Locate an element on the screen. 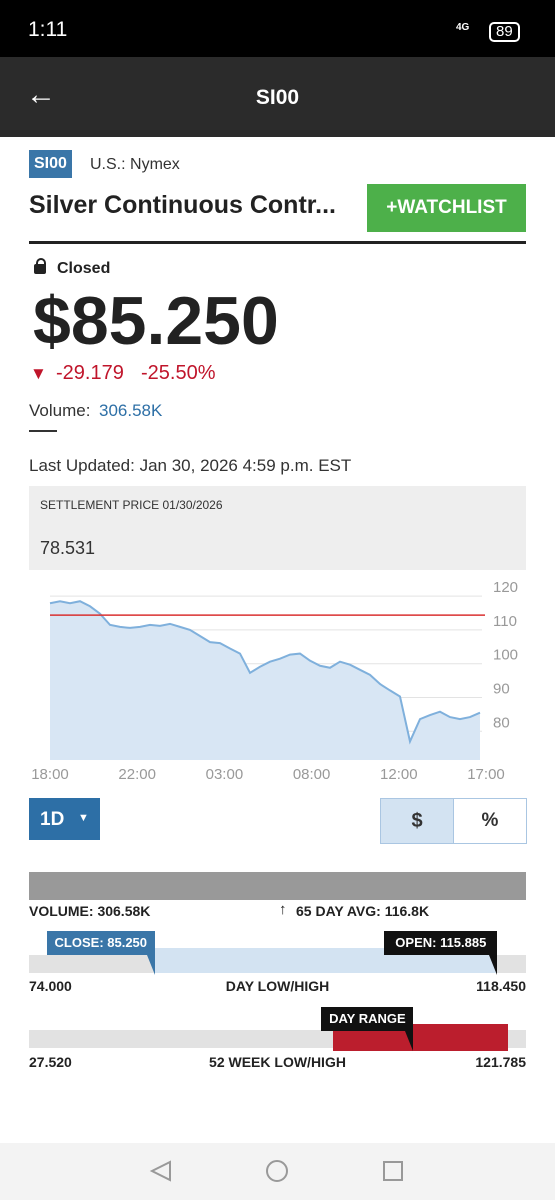 The width and height of the screenshot is (555, 1200). status-bar is located at coordinates (277, 28).